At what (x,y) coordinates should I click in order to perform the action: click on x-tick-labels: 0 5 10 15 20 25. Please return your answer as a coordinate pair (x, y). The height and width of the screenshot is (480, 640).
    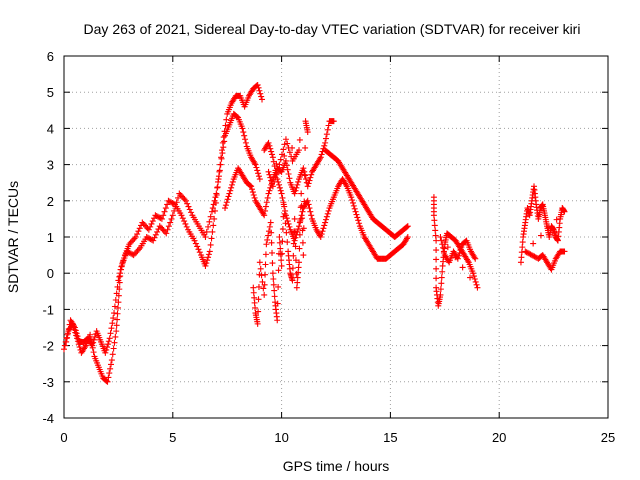
    Looking at the image, I should click on (337, 437).